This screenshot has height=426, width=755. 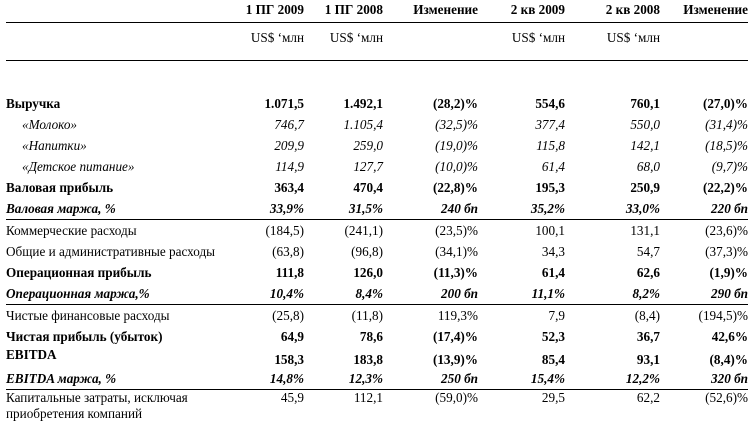 I want to click on cell: 64,9, so click(x=271, y=336).